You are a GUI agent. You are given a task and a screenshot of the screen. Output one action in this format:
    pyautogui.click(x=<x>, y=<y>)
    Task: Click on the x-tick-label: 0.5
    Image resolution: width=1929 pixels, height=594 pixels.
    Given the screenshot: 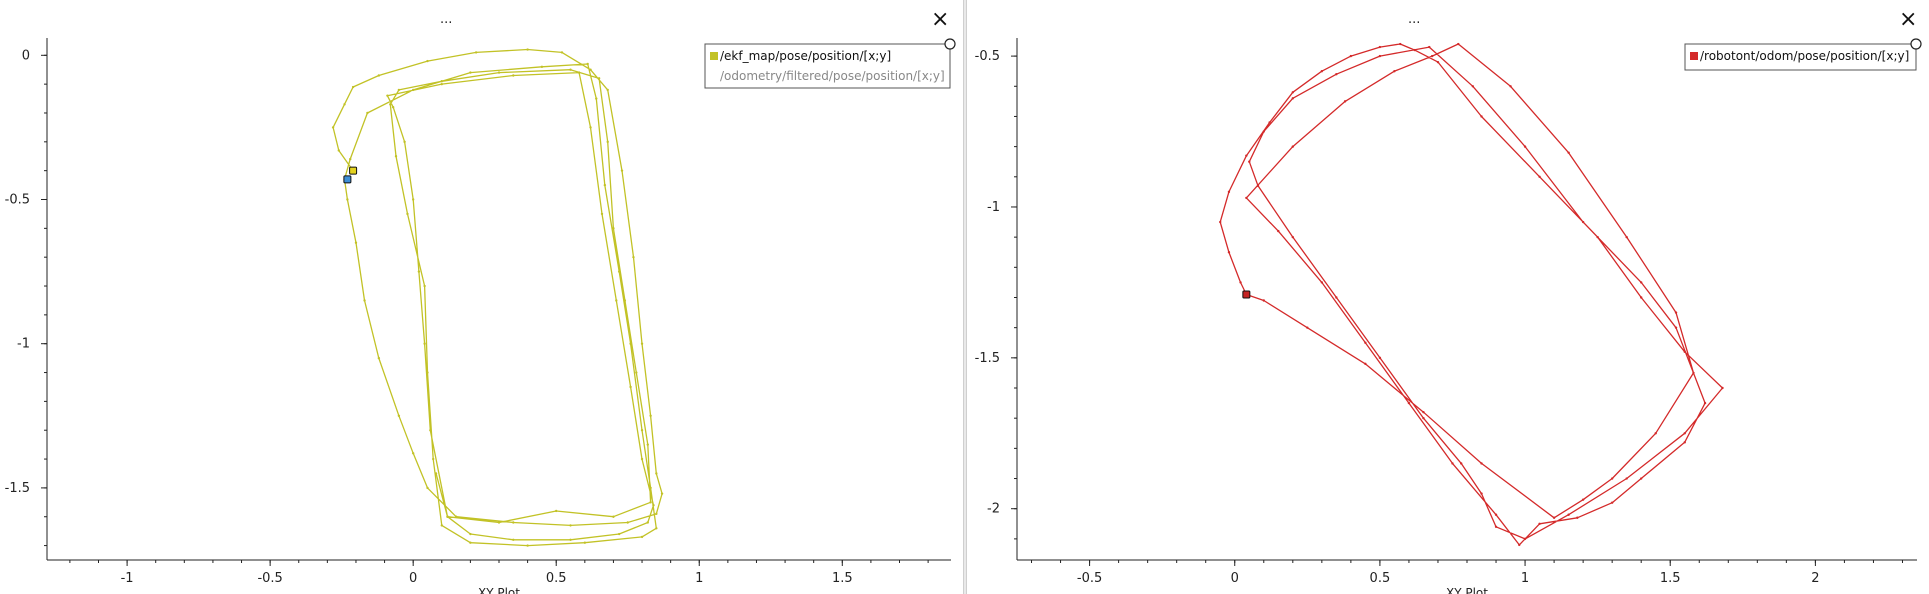 What is the action you would take?
    pyautogui.click(x=556, y=578)
    